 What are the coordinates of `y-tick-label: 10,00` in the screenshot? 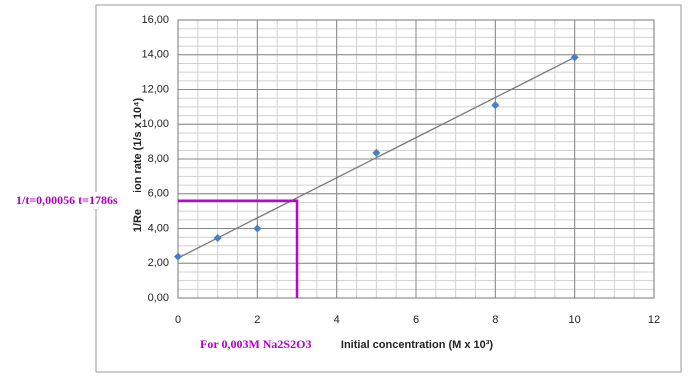 It's located at (155, 124).